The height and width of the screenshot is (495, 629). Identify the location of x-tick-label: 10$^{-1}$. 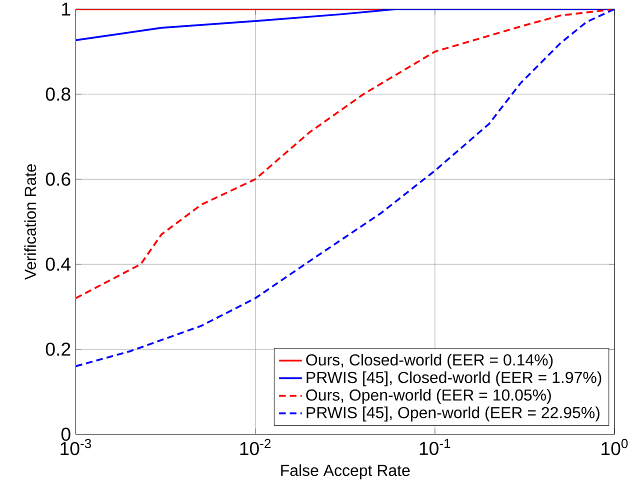
(435, 447).